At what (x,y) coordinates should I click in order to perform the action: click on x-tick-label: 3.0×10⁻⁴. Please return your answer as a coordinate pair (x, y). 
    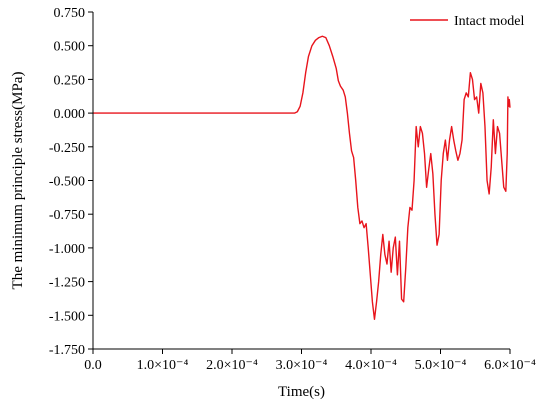
    Looking at the image, I should click on (302, 365).